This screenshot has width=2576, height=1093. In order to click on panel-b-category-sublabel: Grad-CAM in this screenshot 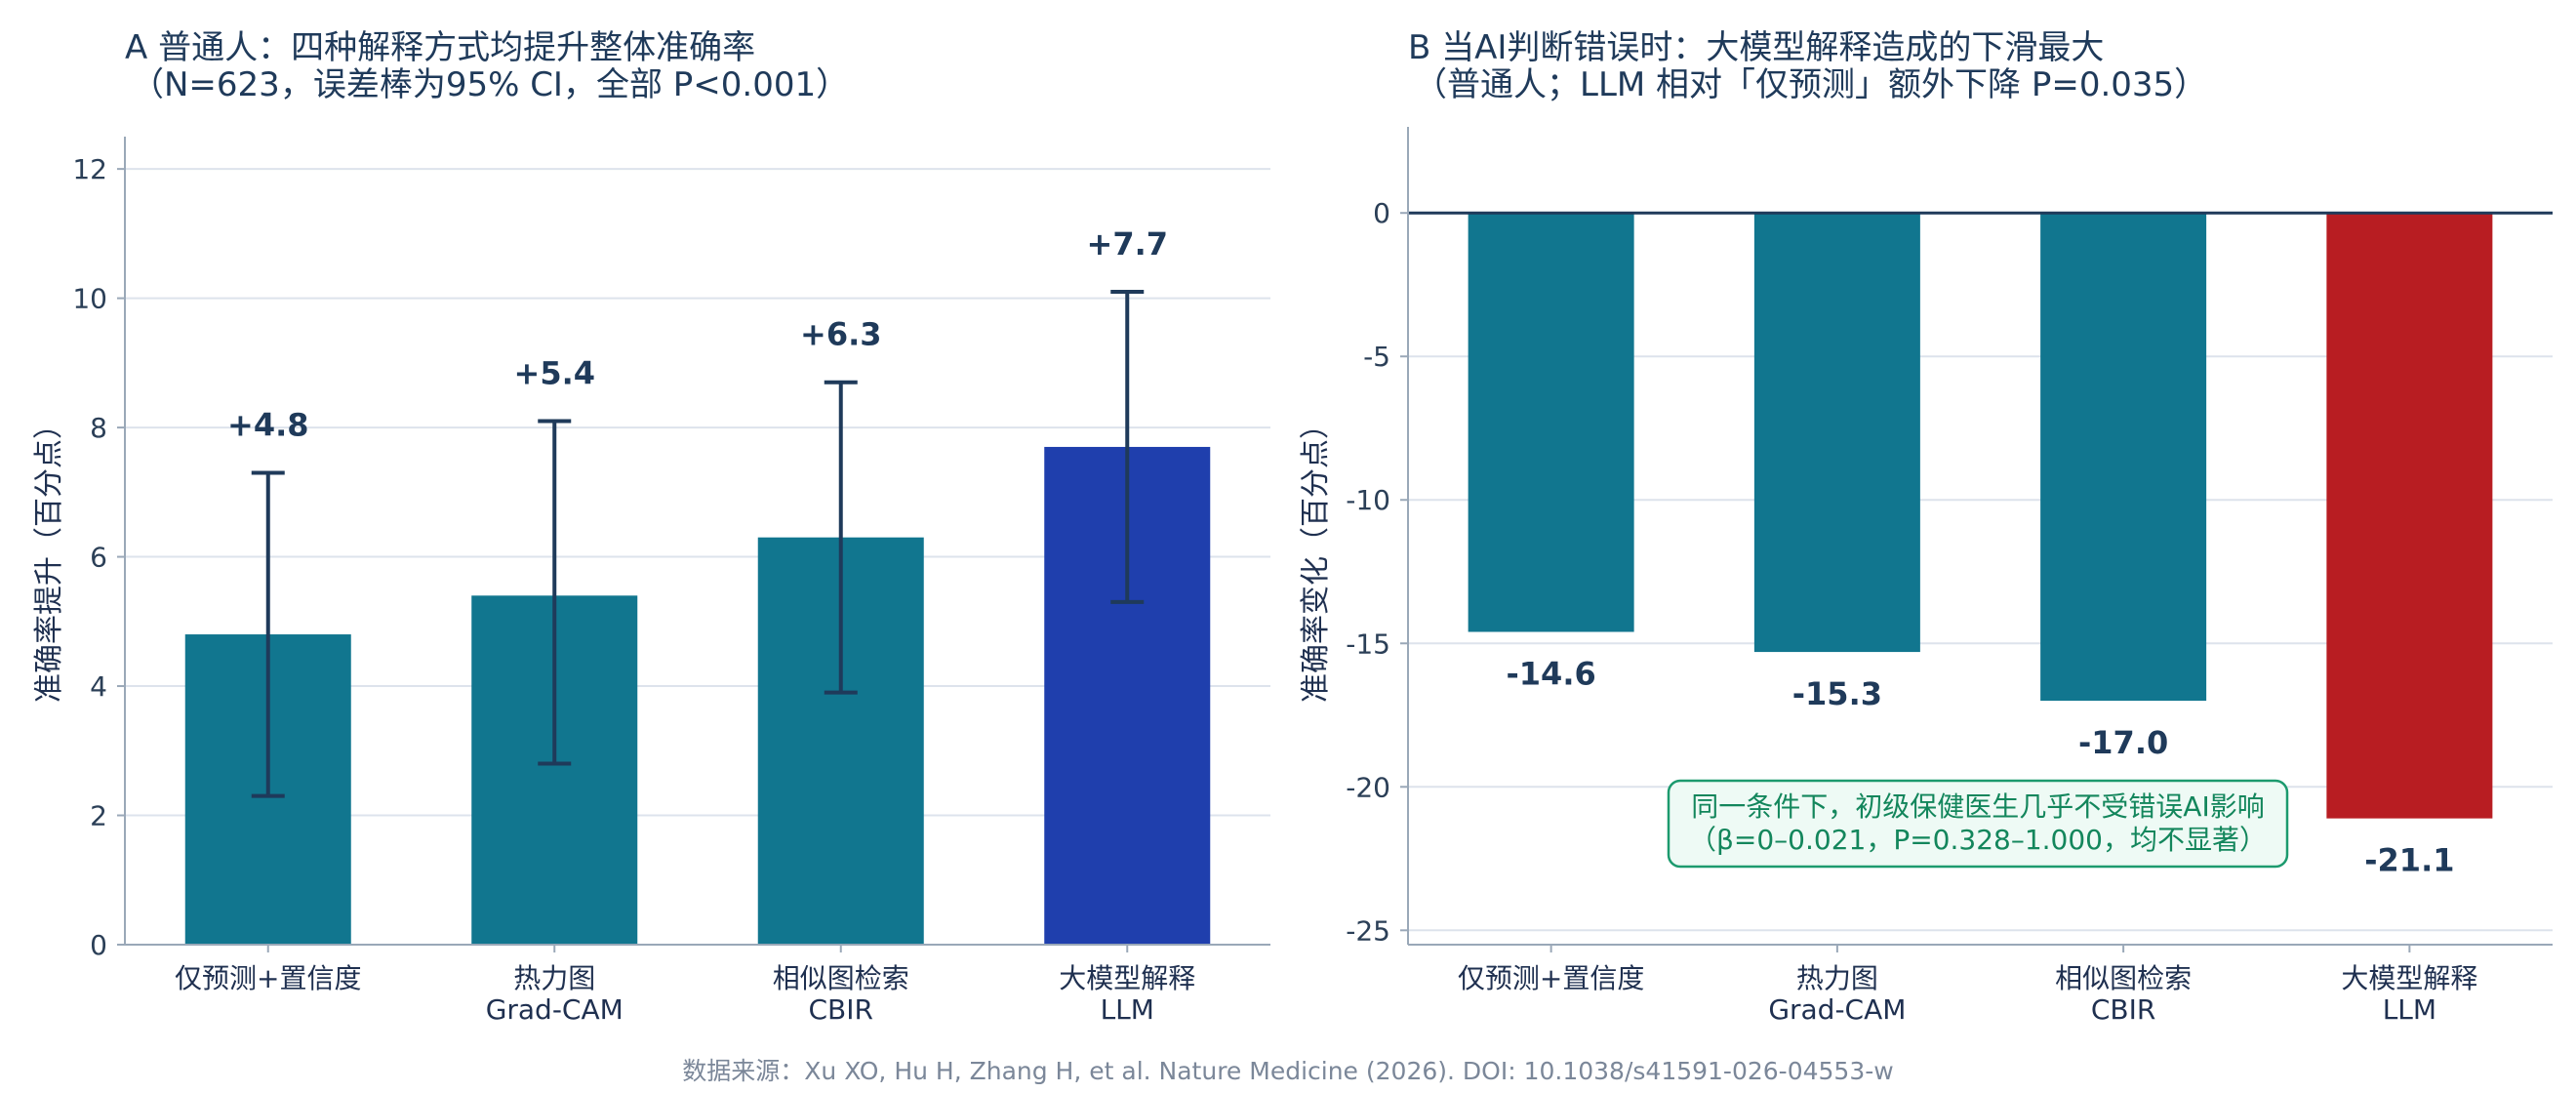, I will do `click(1837, 1009)`.